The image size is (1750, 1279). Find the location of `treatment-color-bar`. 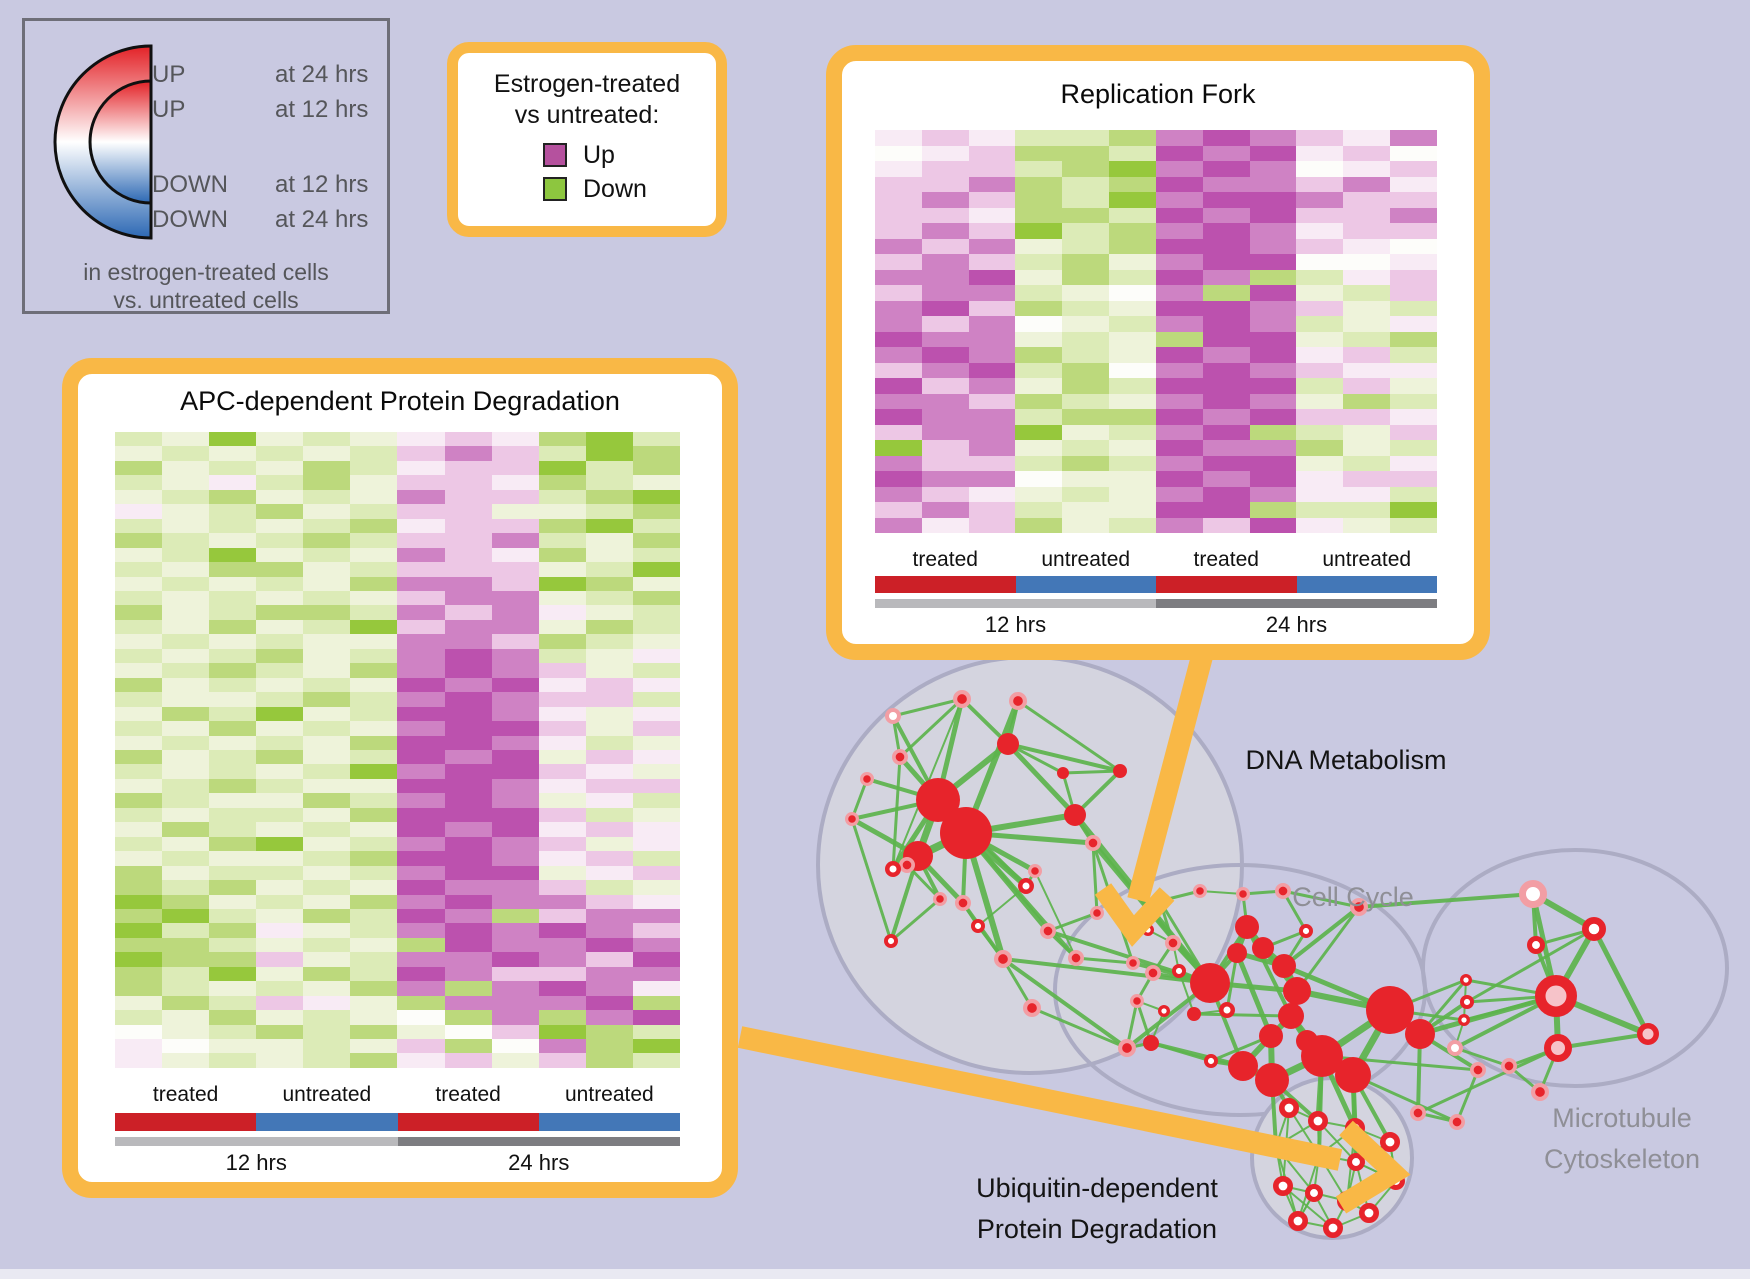

treatment-color-bar is located at coordinates (1156, 584).